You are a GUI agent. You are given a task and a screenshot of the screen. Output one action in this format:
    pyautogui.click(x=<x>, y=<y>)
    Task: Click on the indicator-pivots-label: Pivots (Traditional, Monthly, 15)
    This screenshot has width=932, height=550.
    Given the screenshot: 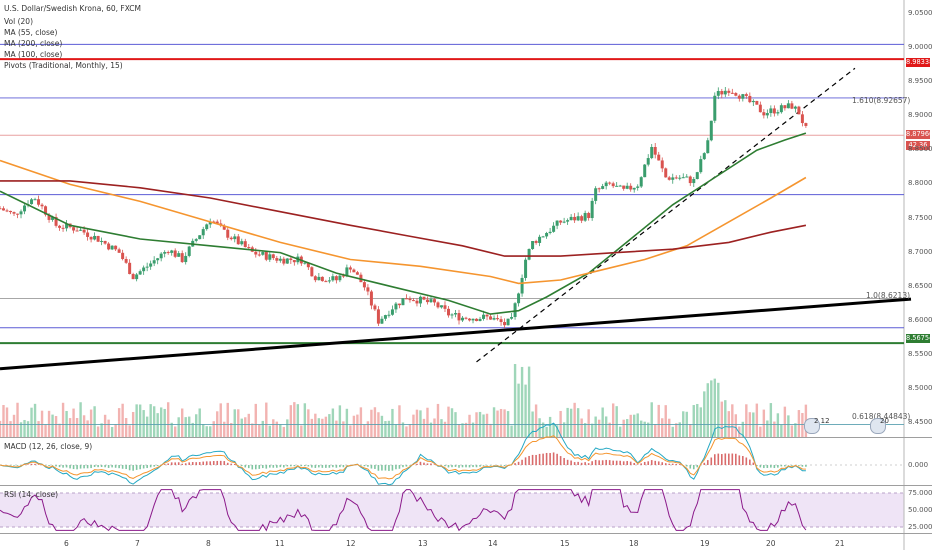 What is the action you would take?
    pyautogui.click(x=63, y=65)
    